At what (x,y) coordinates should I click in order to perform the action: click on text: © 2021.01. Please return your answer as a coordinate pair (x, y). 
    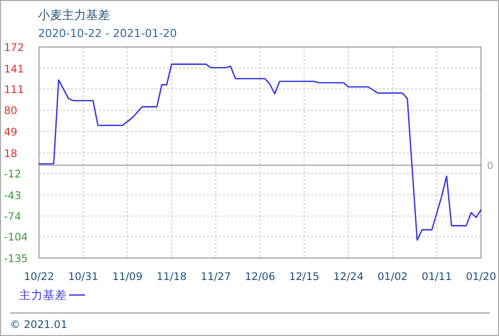
    Looking at the image, I should click on (39, 325).